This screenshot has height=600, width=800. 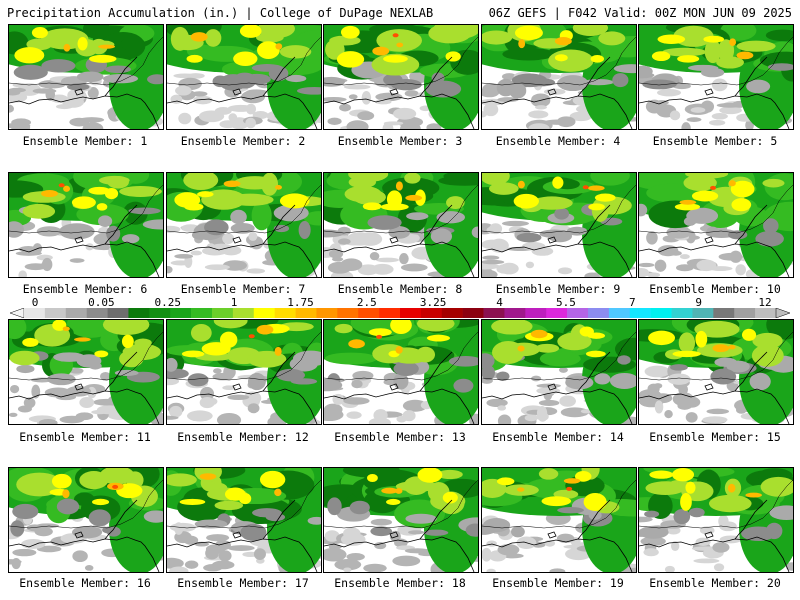 I want to click on colorbar-tick-label: 0.05, so click(x=101, y=302).